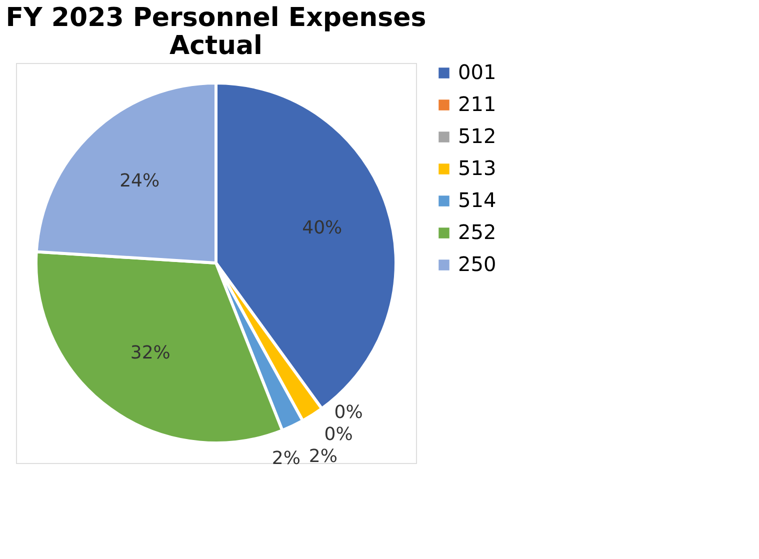 The image size is (759, 559). Describe the element at coordinates (150, 353) in the screenshot. I see `data-label: 32%` at that location.